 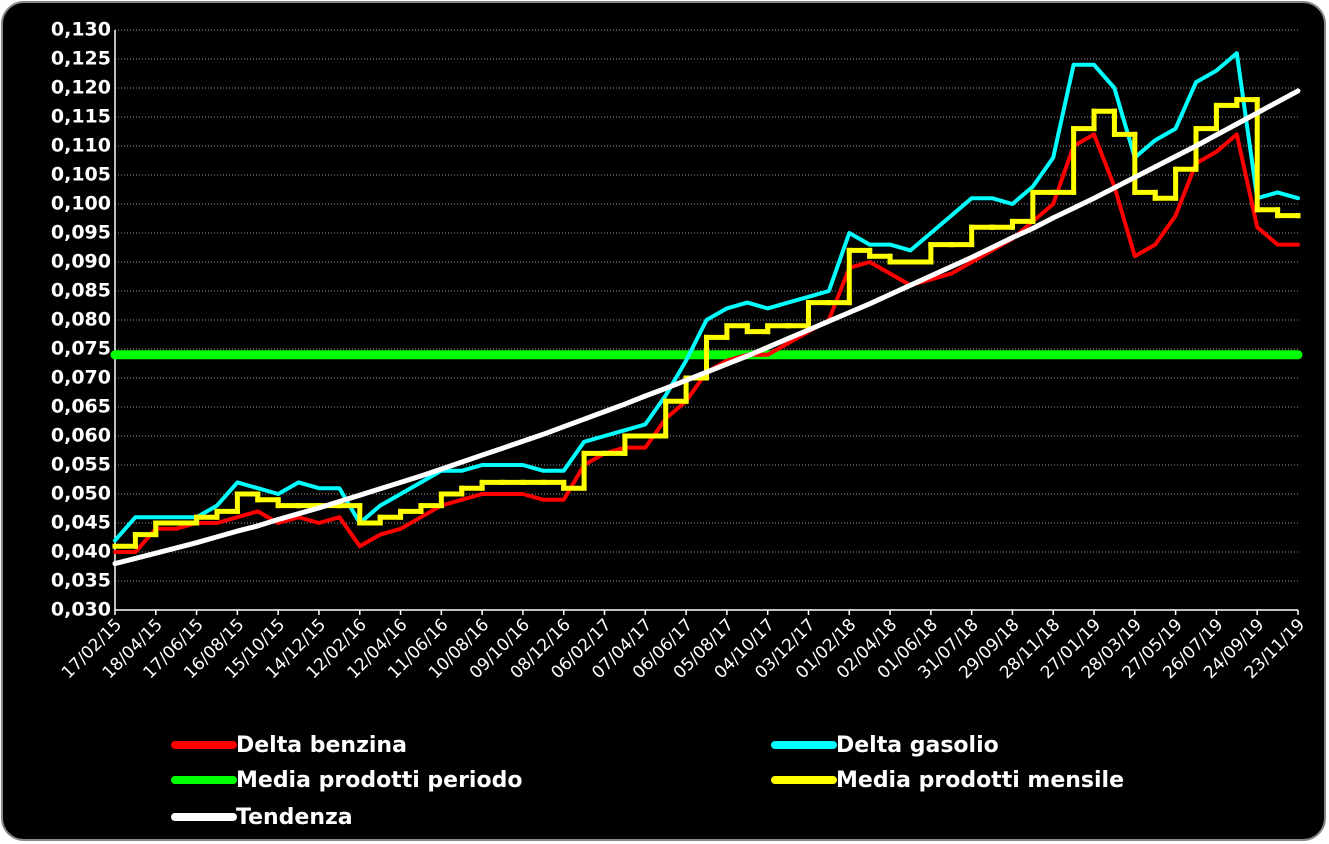 I want to click on y-tick-label: 0,050, so click(x=81, y=494).